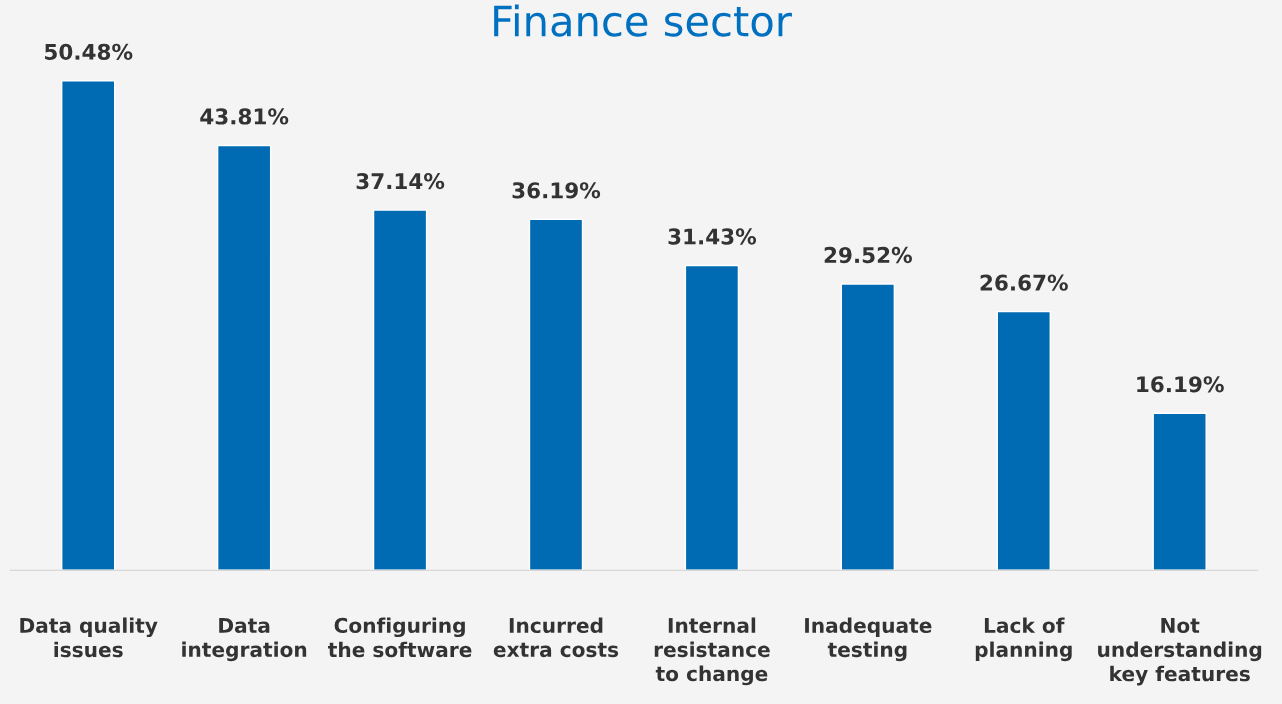 This screenshot has height=704, width=1282. I want to click on data-label: 16.19%, so click(1180, 384).